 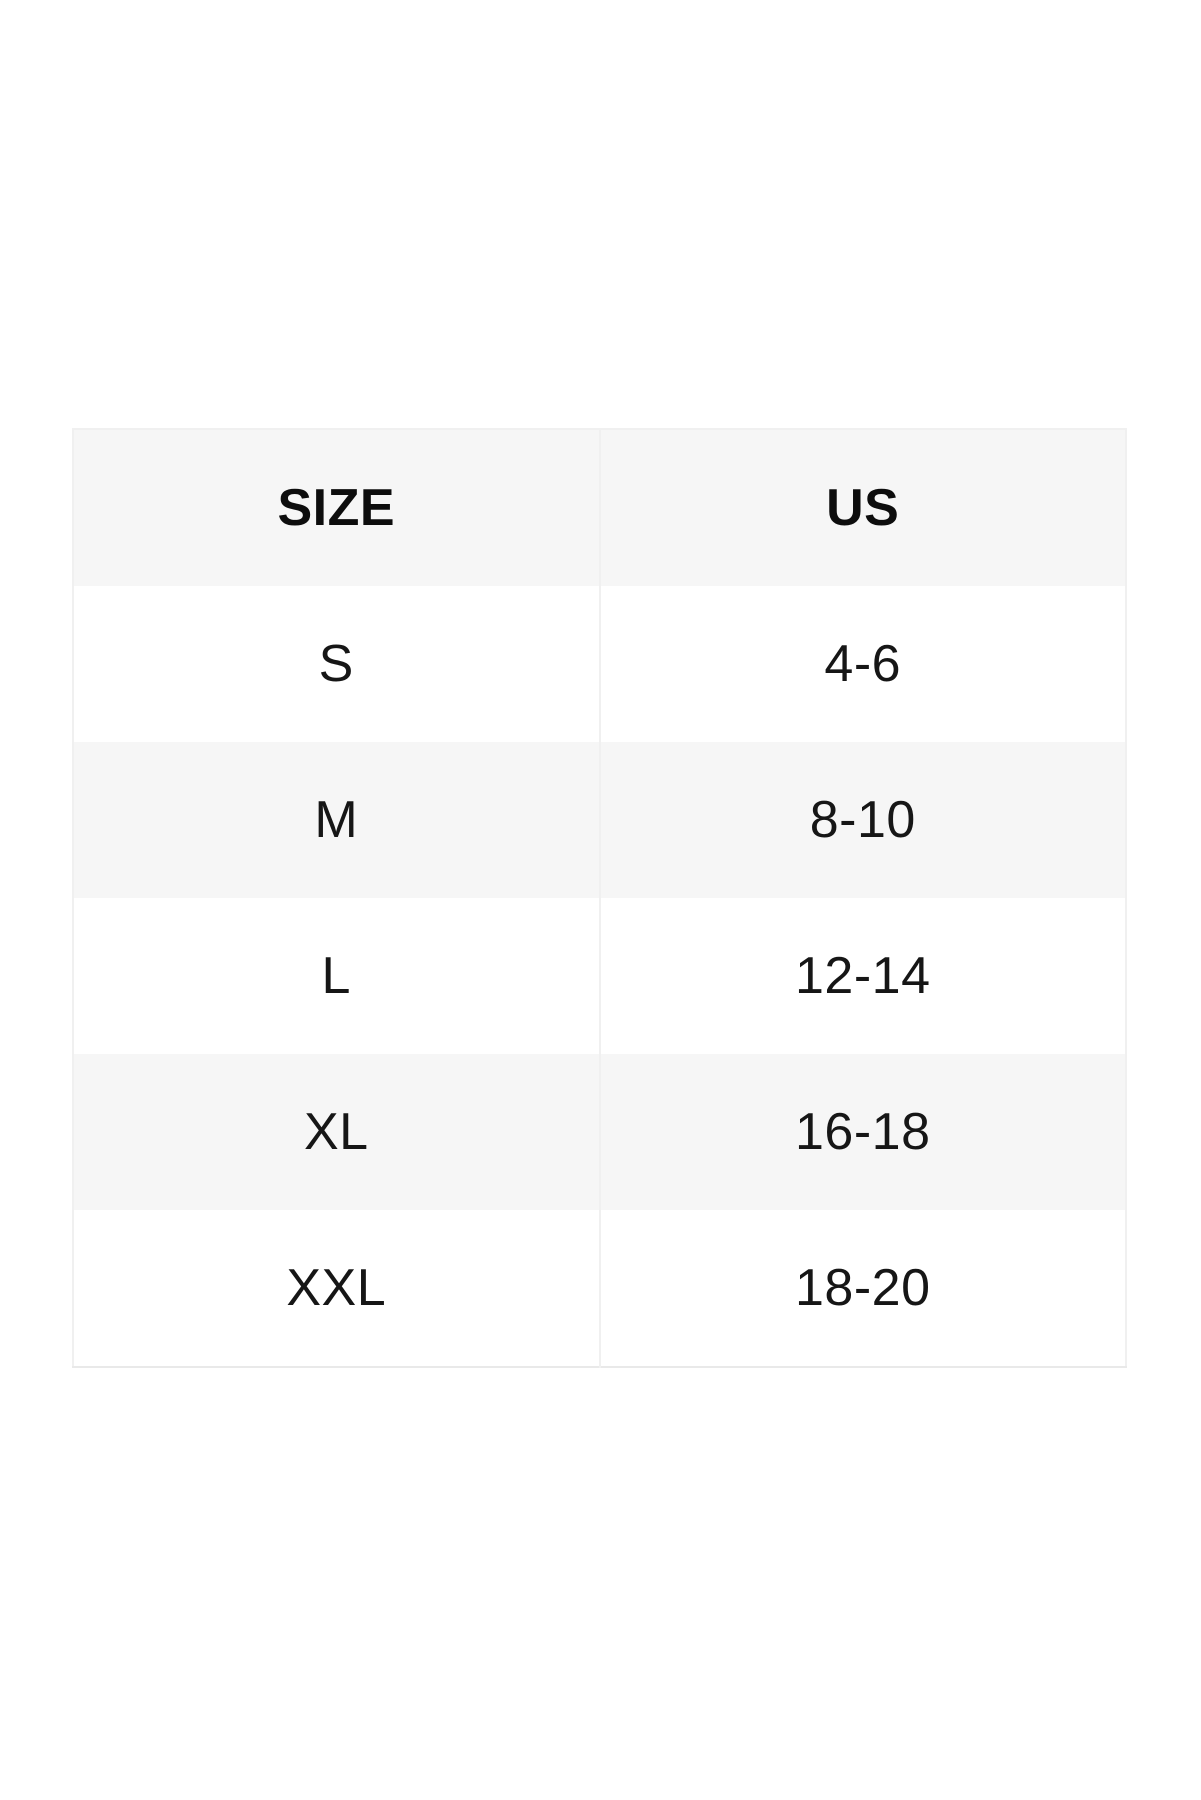 I want to click on size-cell: XL, so click(x=336, y=1132).